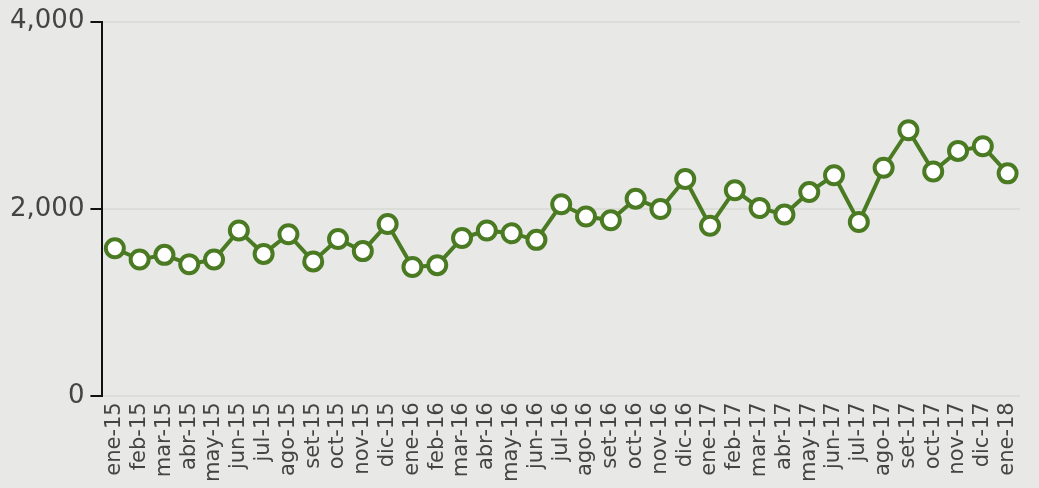  What do you see at coordinates (286, 439) in the screenshot?
I see `x-tick-label: ago-15` at bounding box center [286, 439].